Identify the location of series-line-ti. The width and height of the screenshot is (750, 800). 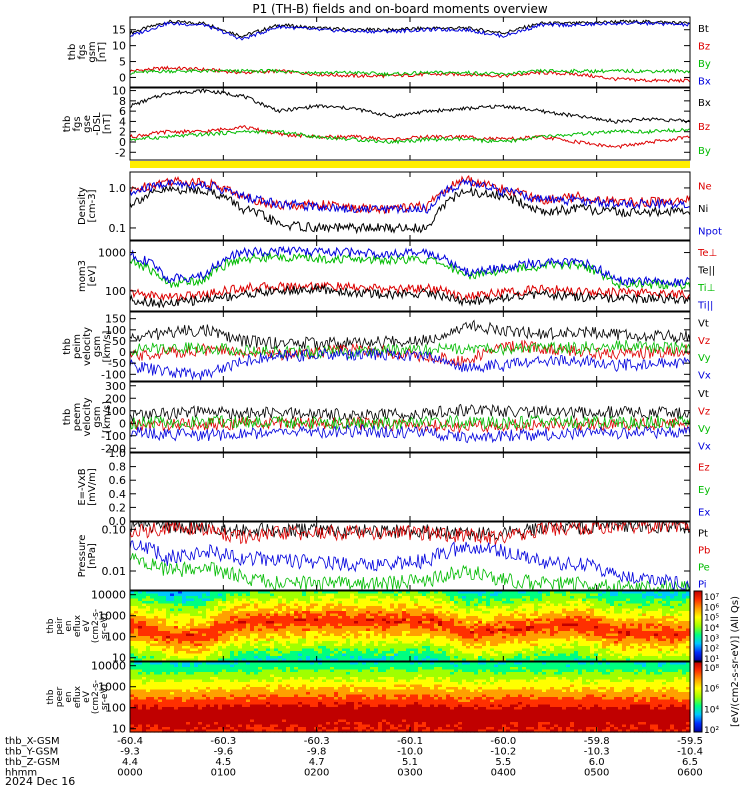
(410, 266).